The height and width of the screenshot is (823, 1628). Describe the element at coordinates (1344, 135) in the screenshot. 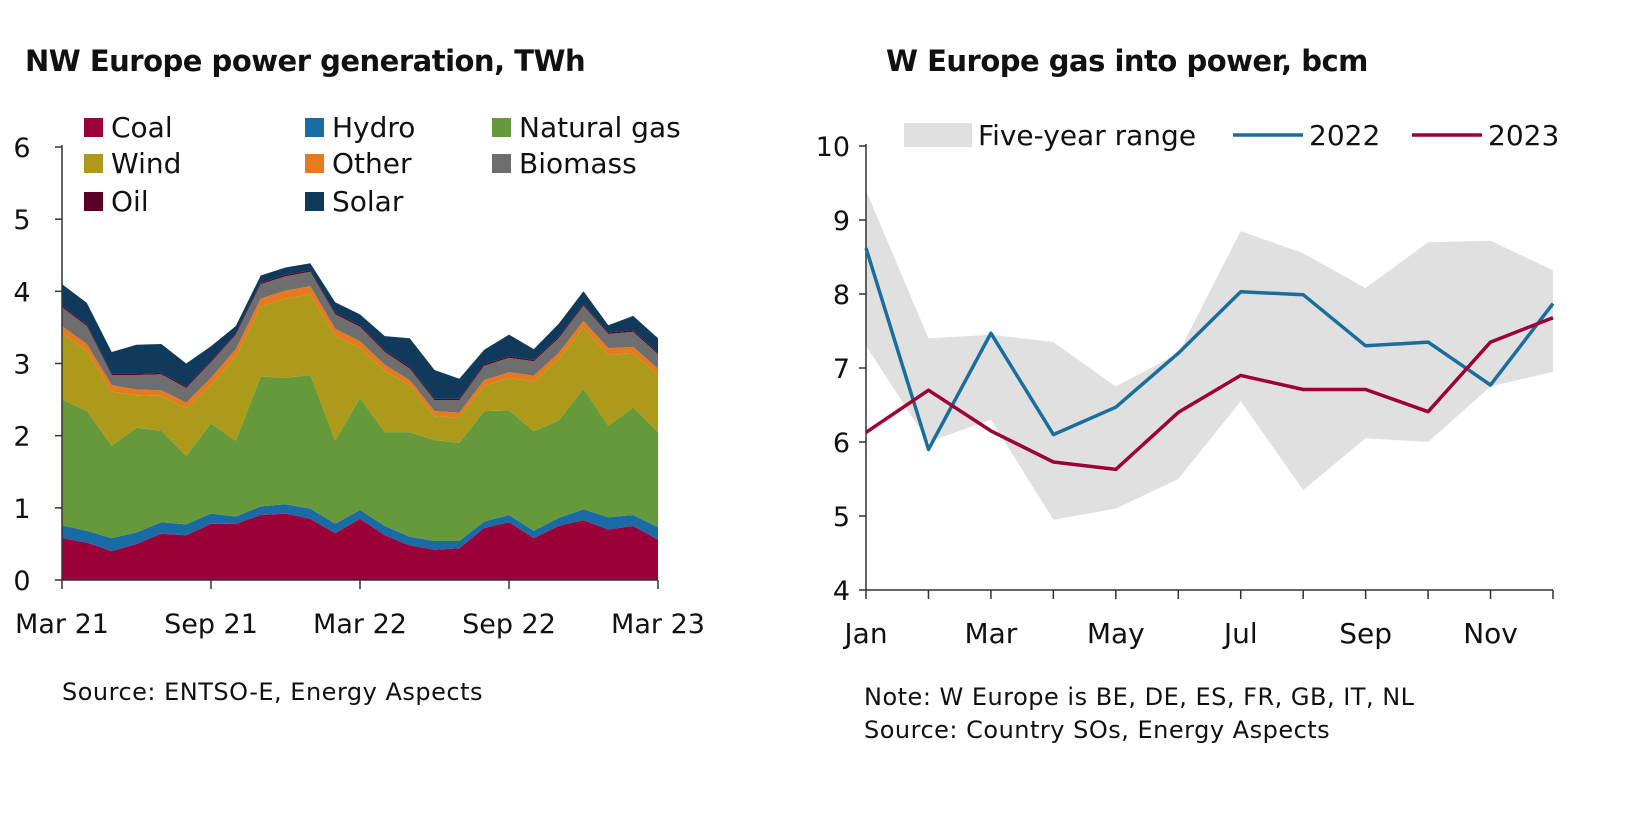

I see `legend-label-2022: 2022` at that location.